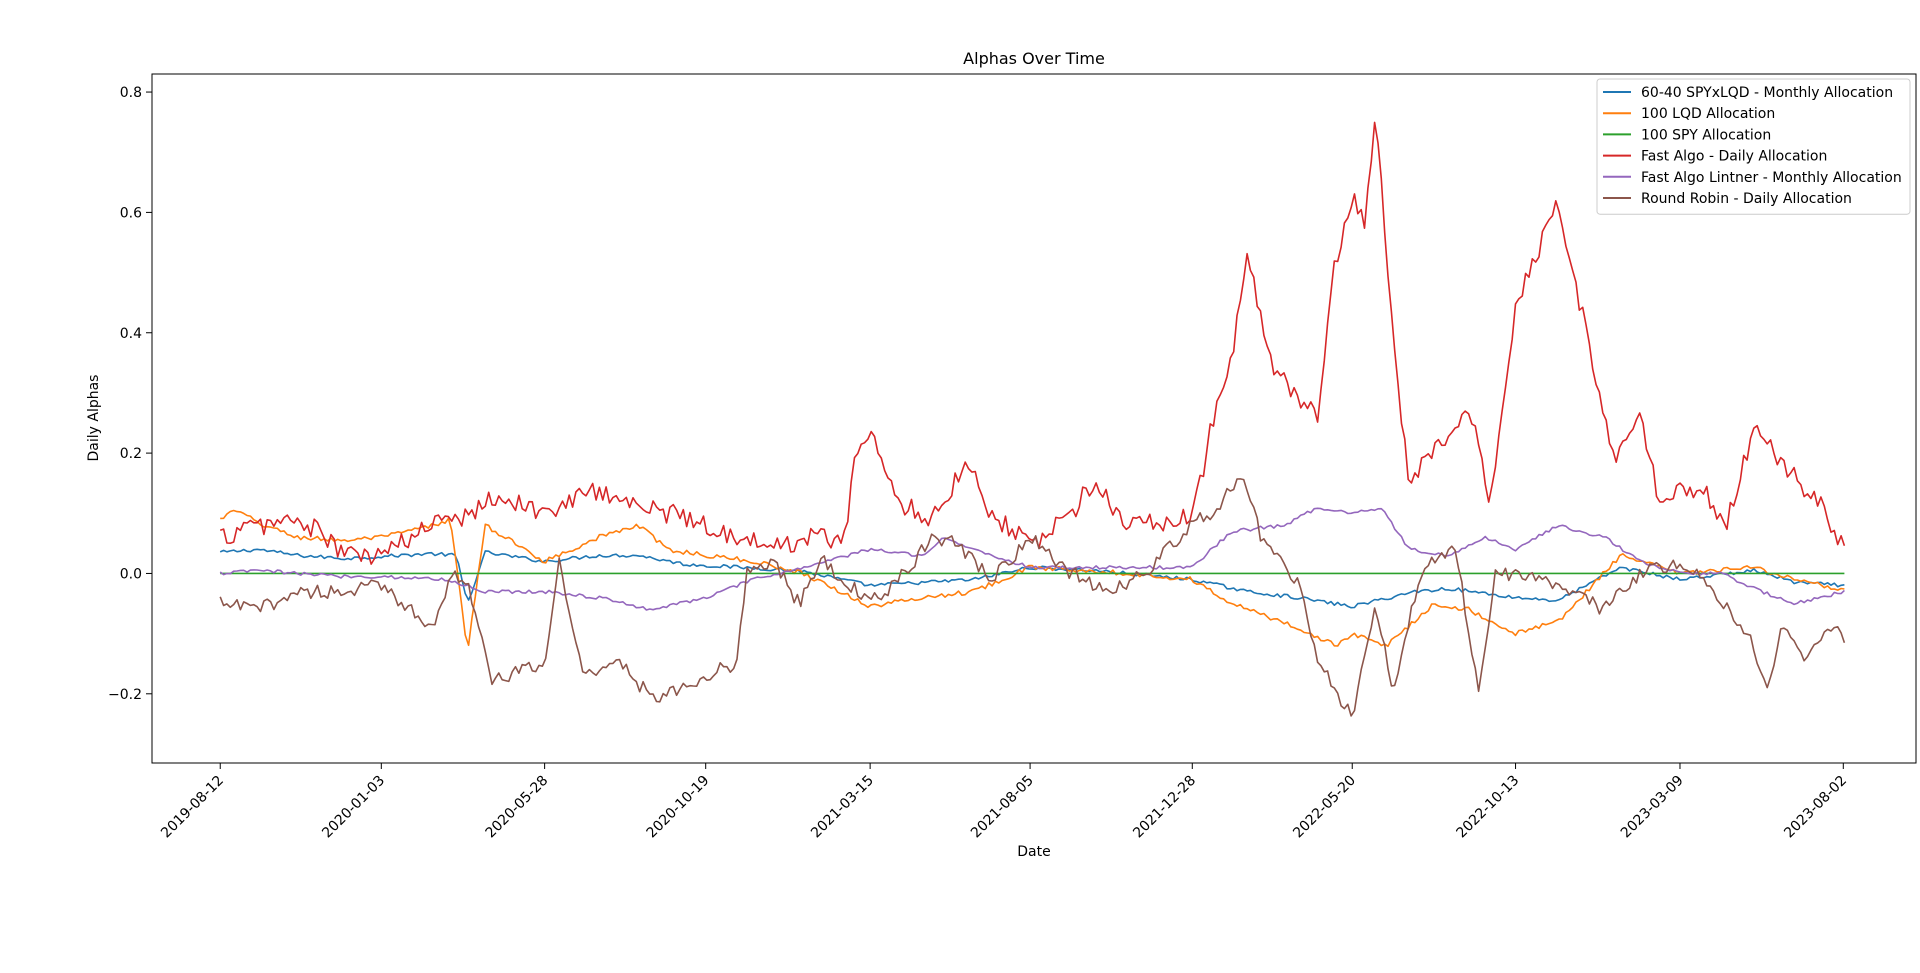 The image size is (1920, 973). Describe the element at coordinates (94, 418) in the screenshot. I see `y-axis-label: Daily Alphas` at that location.